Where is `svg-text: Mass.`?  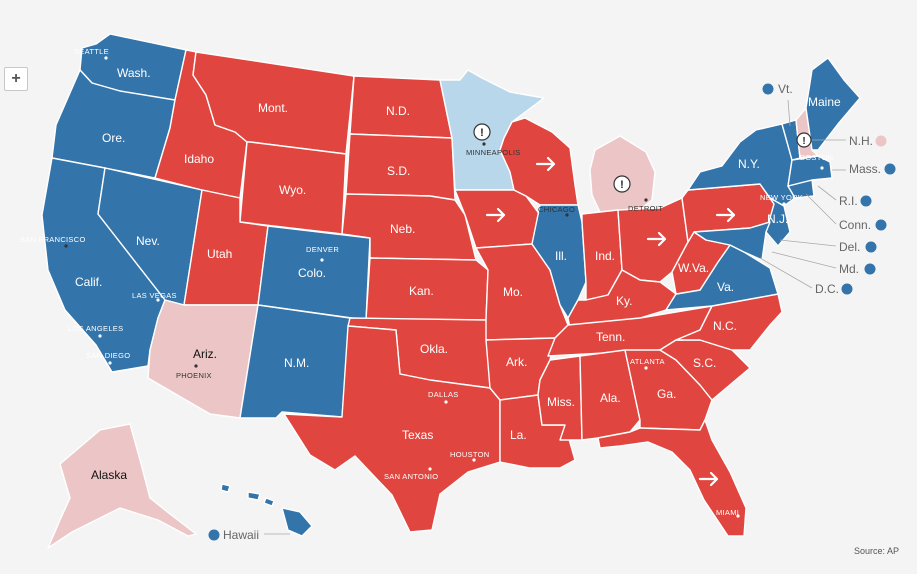
svg-text: Mass. is located at coordinates (865, 169).